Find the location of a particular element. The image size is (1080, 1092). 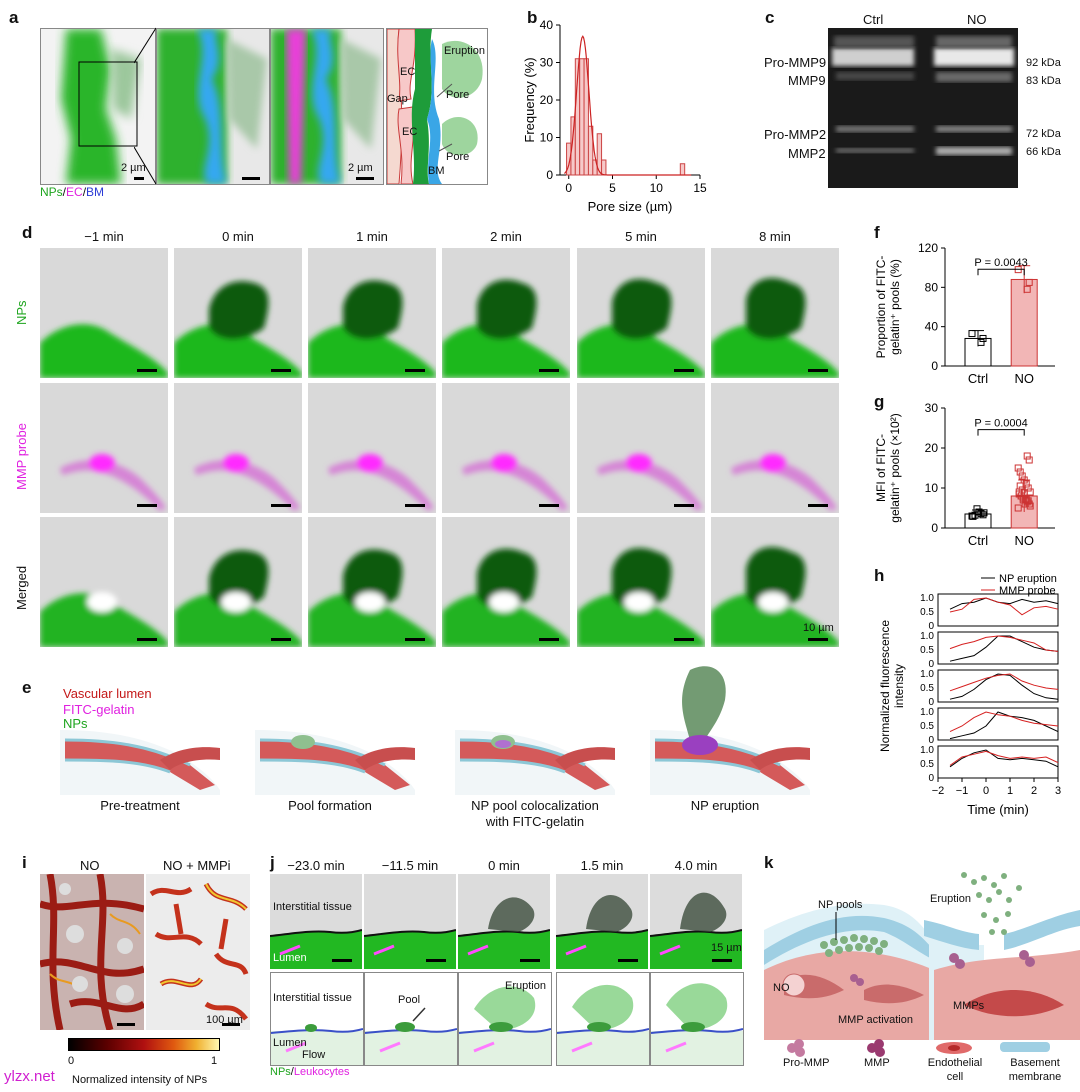

panel-i-letter: i is located at coordinates (24, 862).